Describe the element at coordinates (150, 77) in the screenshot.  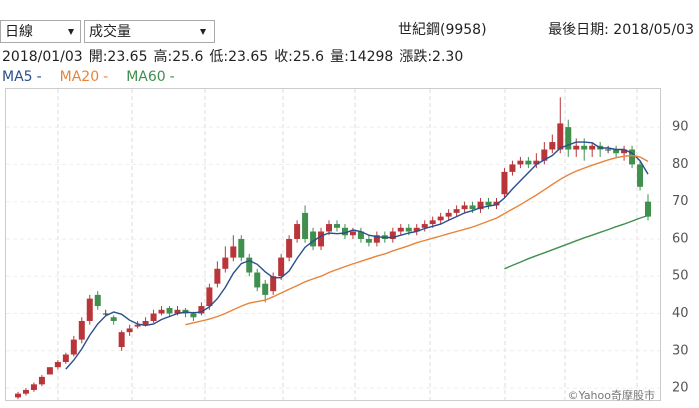
I see `legend-entry: MA60-` at that location.